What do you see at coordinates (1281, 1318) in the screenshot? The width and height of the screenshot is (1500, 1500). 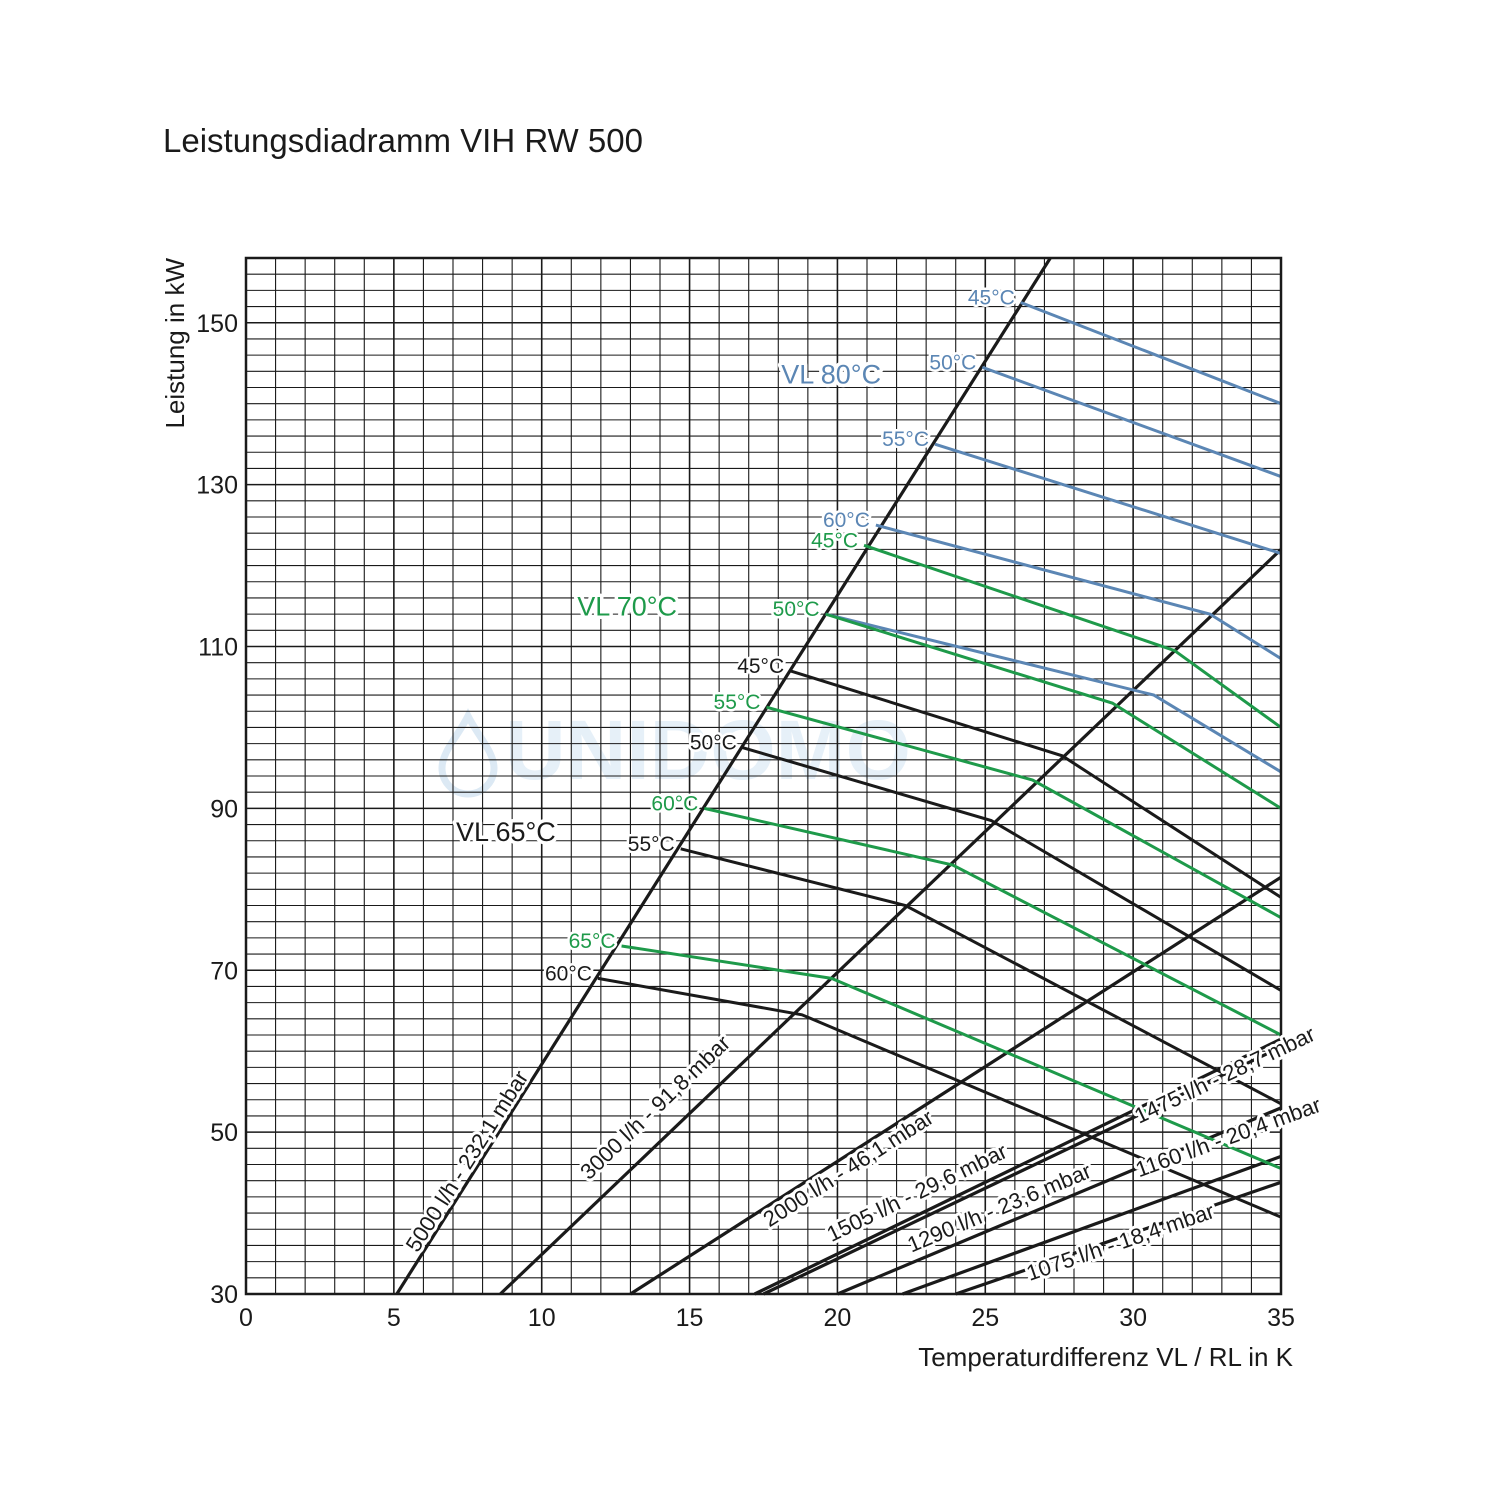 I see `x-tick-label: 35` at bounding box center [1281, 1318].